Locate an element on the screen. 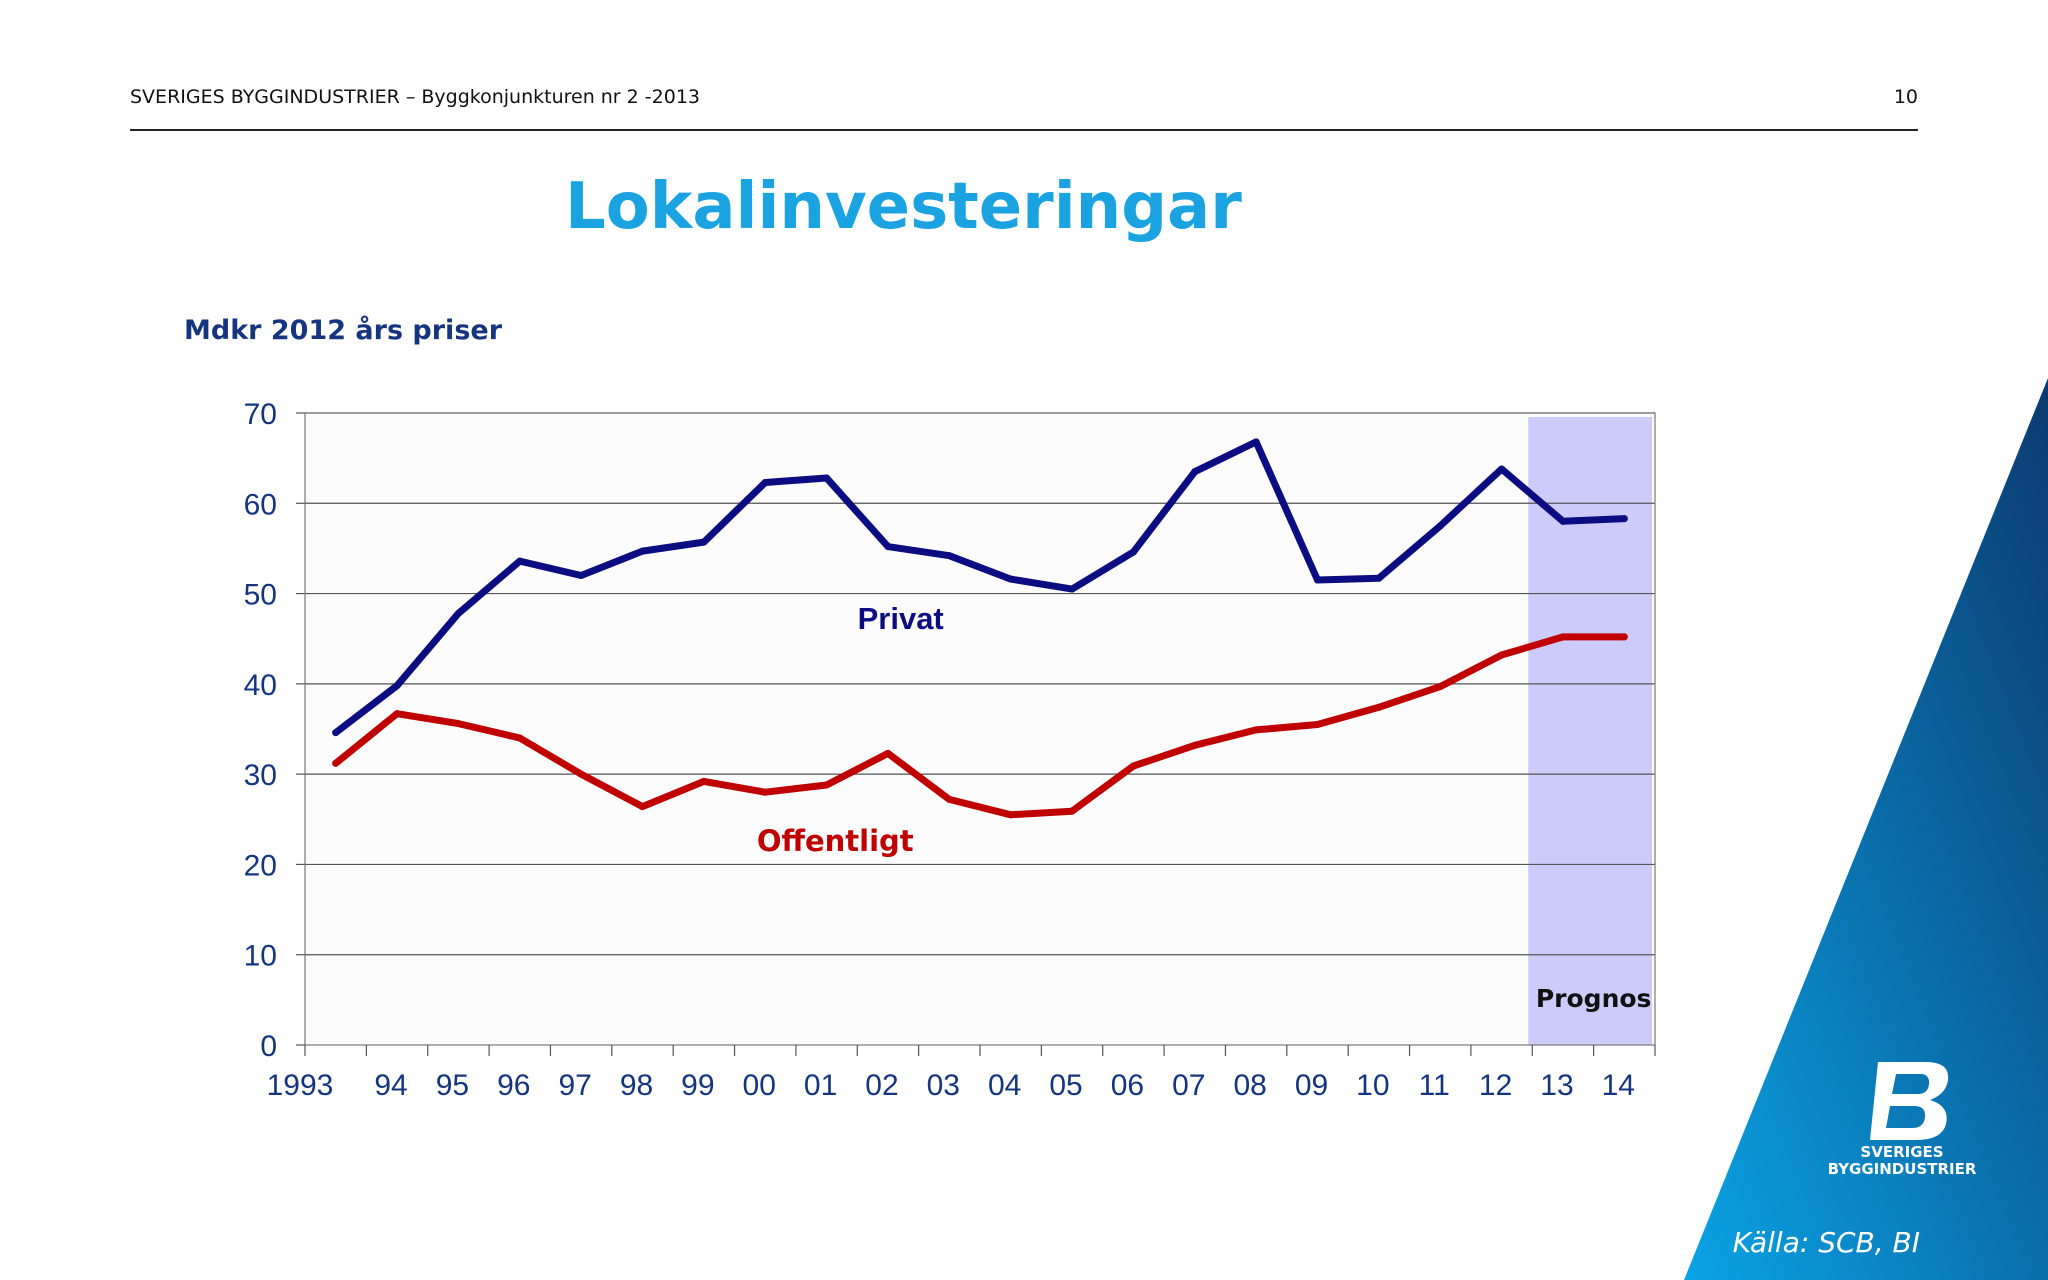 The image size is (2048, 1280). series-label-privat: Privat is located at coordinates (901, 618).